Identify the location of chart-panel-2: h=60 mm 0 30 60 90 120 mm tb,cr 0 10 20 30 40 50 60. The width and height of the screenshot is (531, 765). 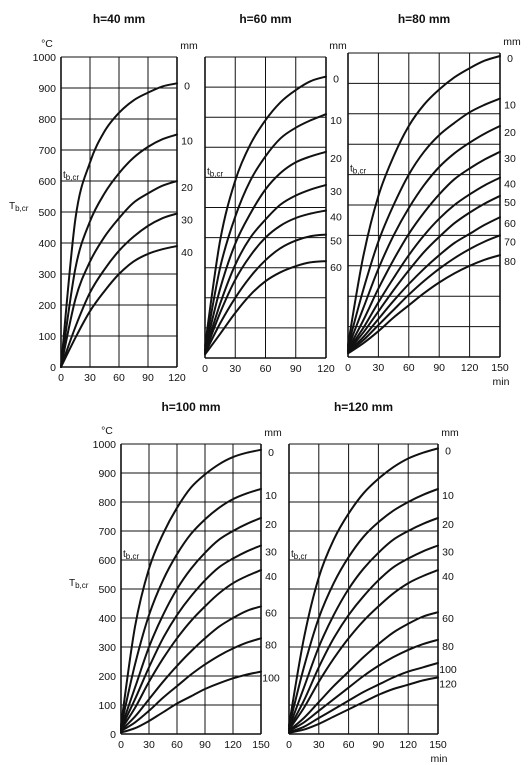
(274, 193).